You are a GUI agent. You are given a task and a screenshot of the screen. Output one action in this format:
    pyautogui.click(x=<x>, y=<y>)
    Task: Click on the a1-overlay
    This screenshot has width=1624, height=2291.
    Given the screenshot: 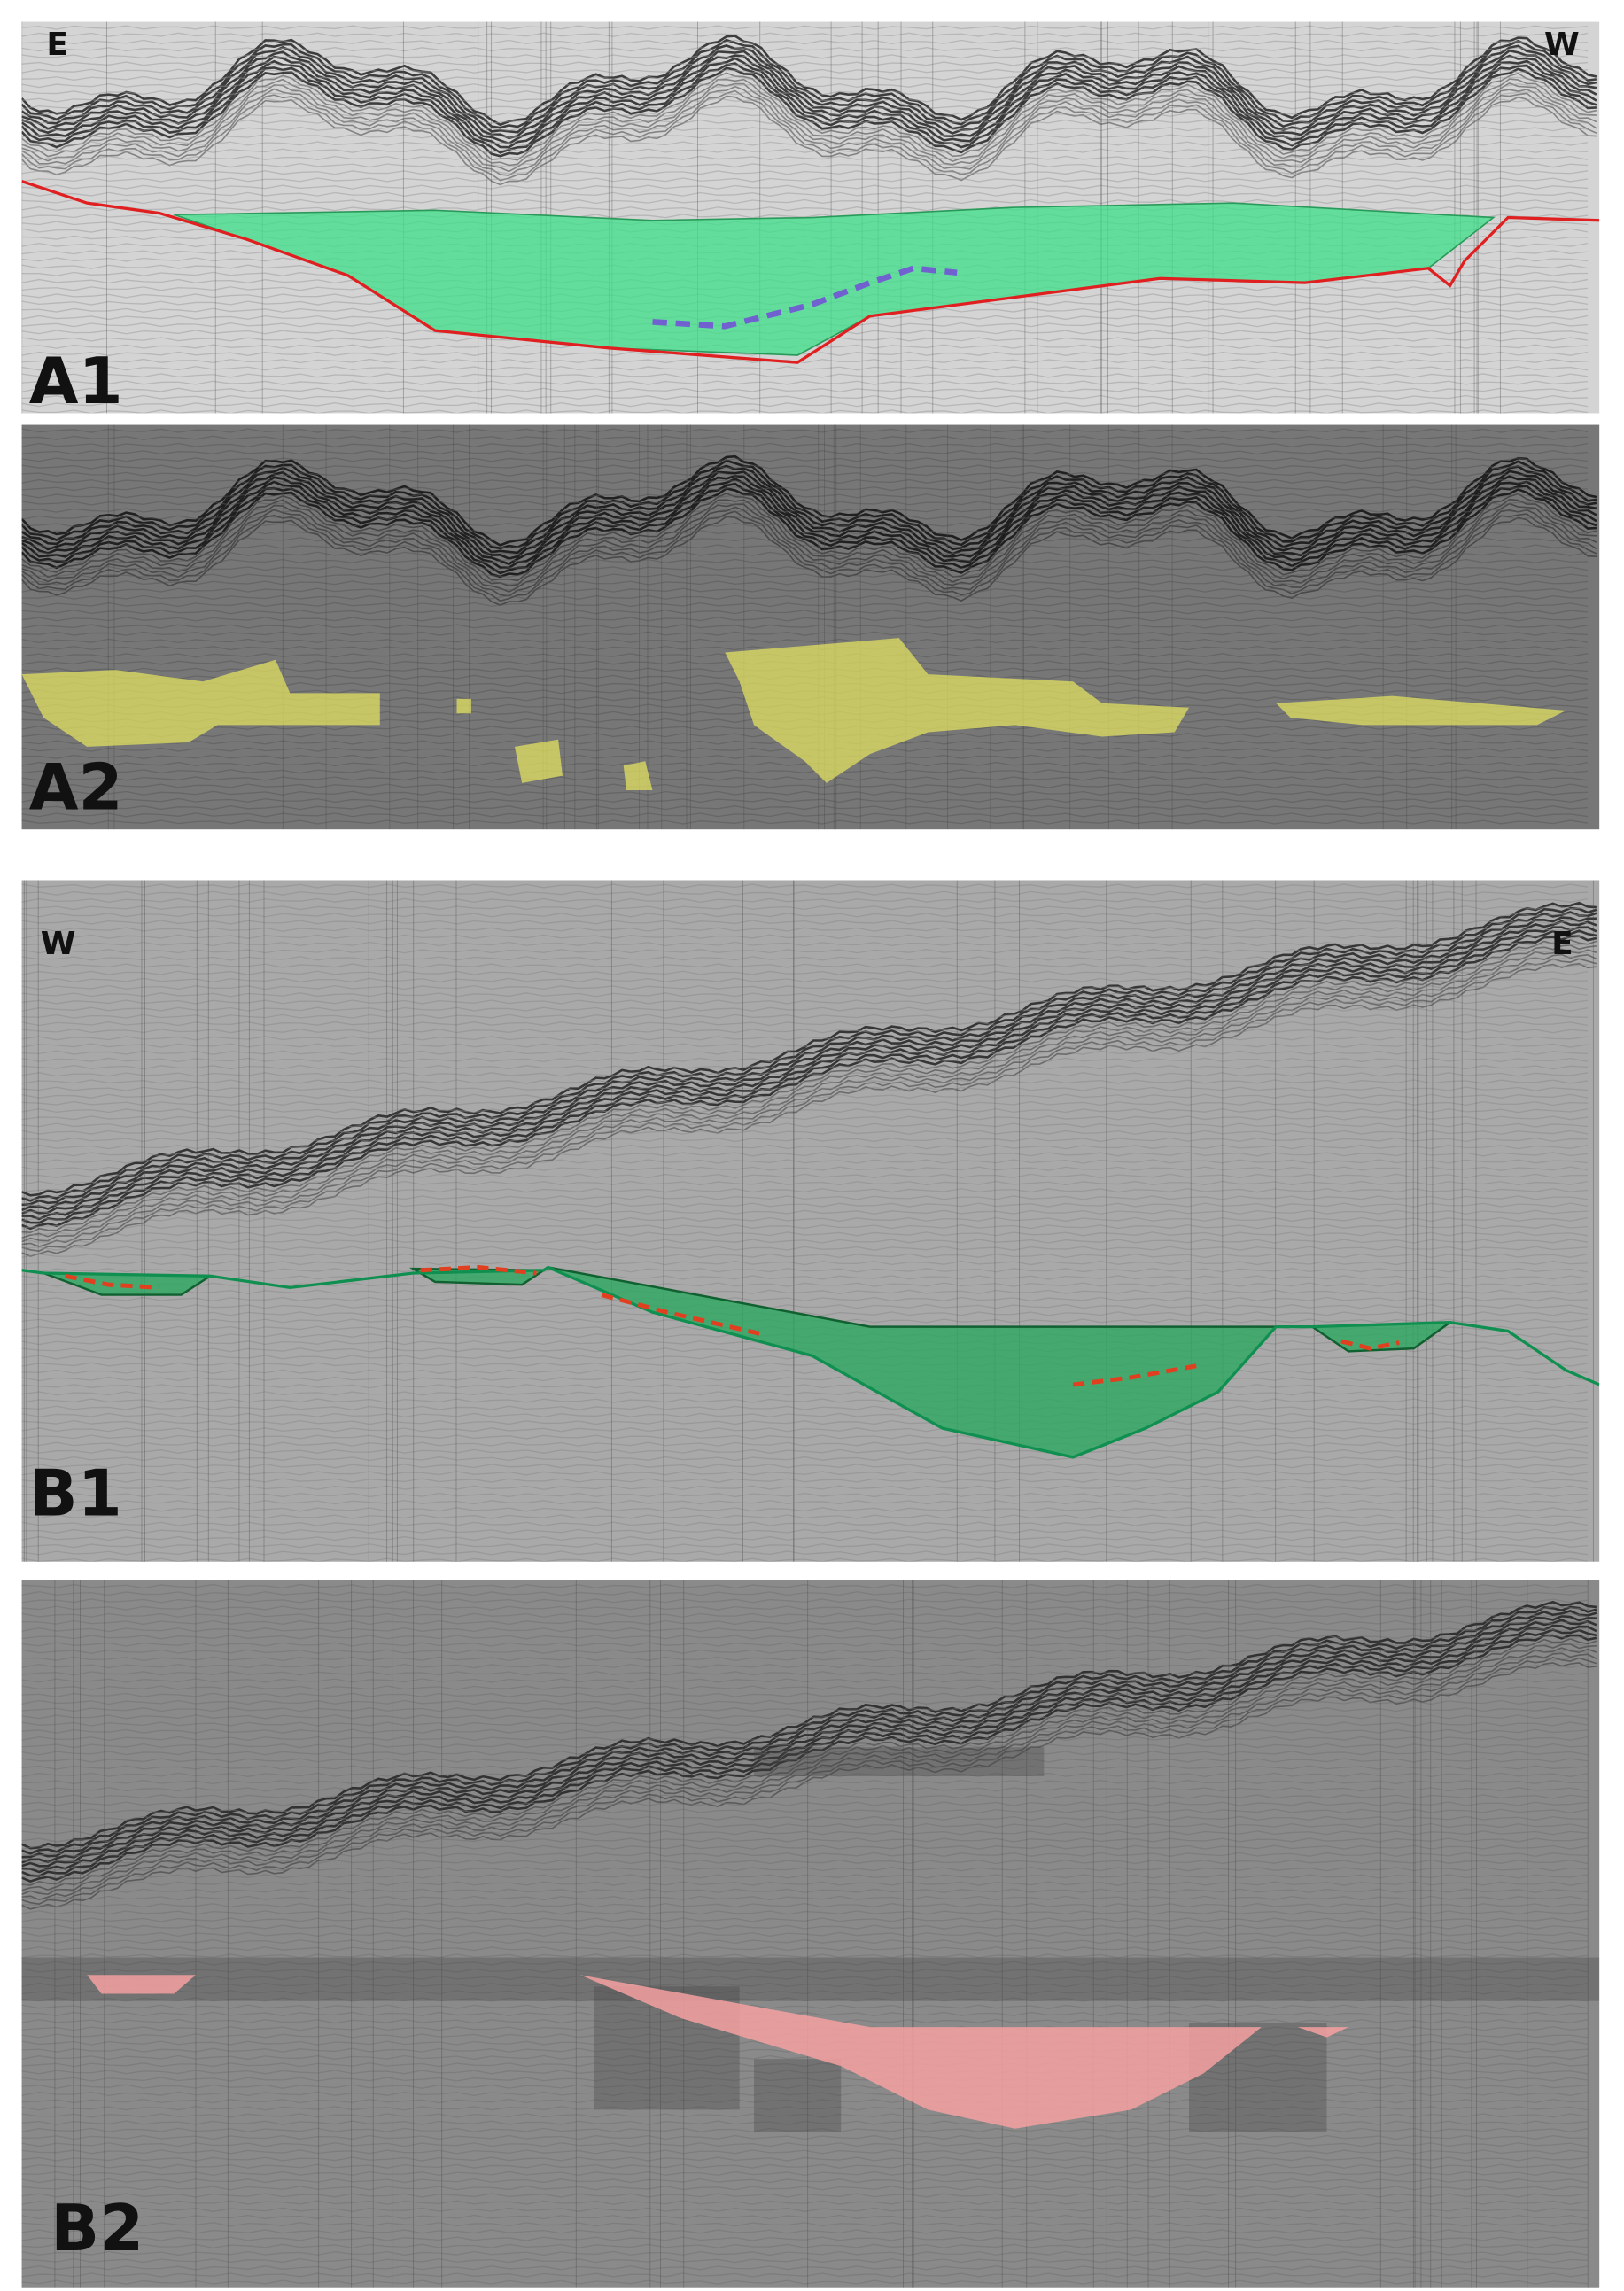 What is the action you would take?
    pyautogui.click(x=811, y=272)
    